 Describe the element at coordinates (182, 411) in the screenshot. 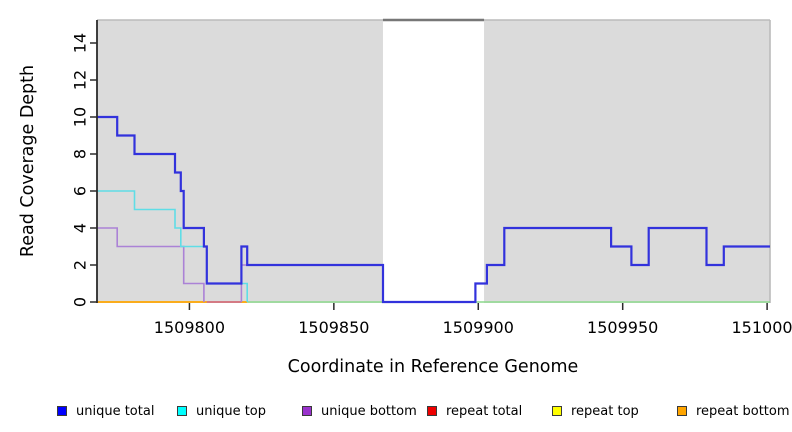

I see `legend-swatch-unique-top` at that location.